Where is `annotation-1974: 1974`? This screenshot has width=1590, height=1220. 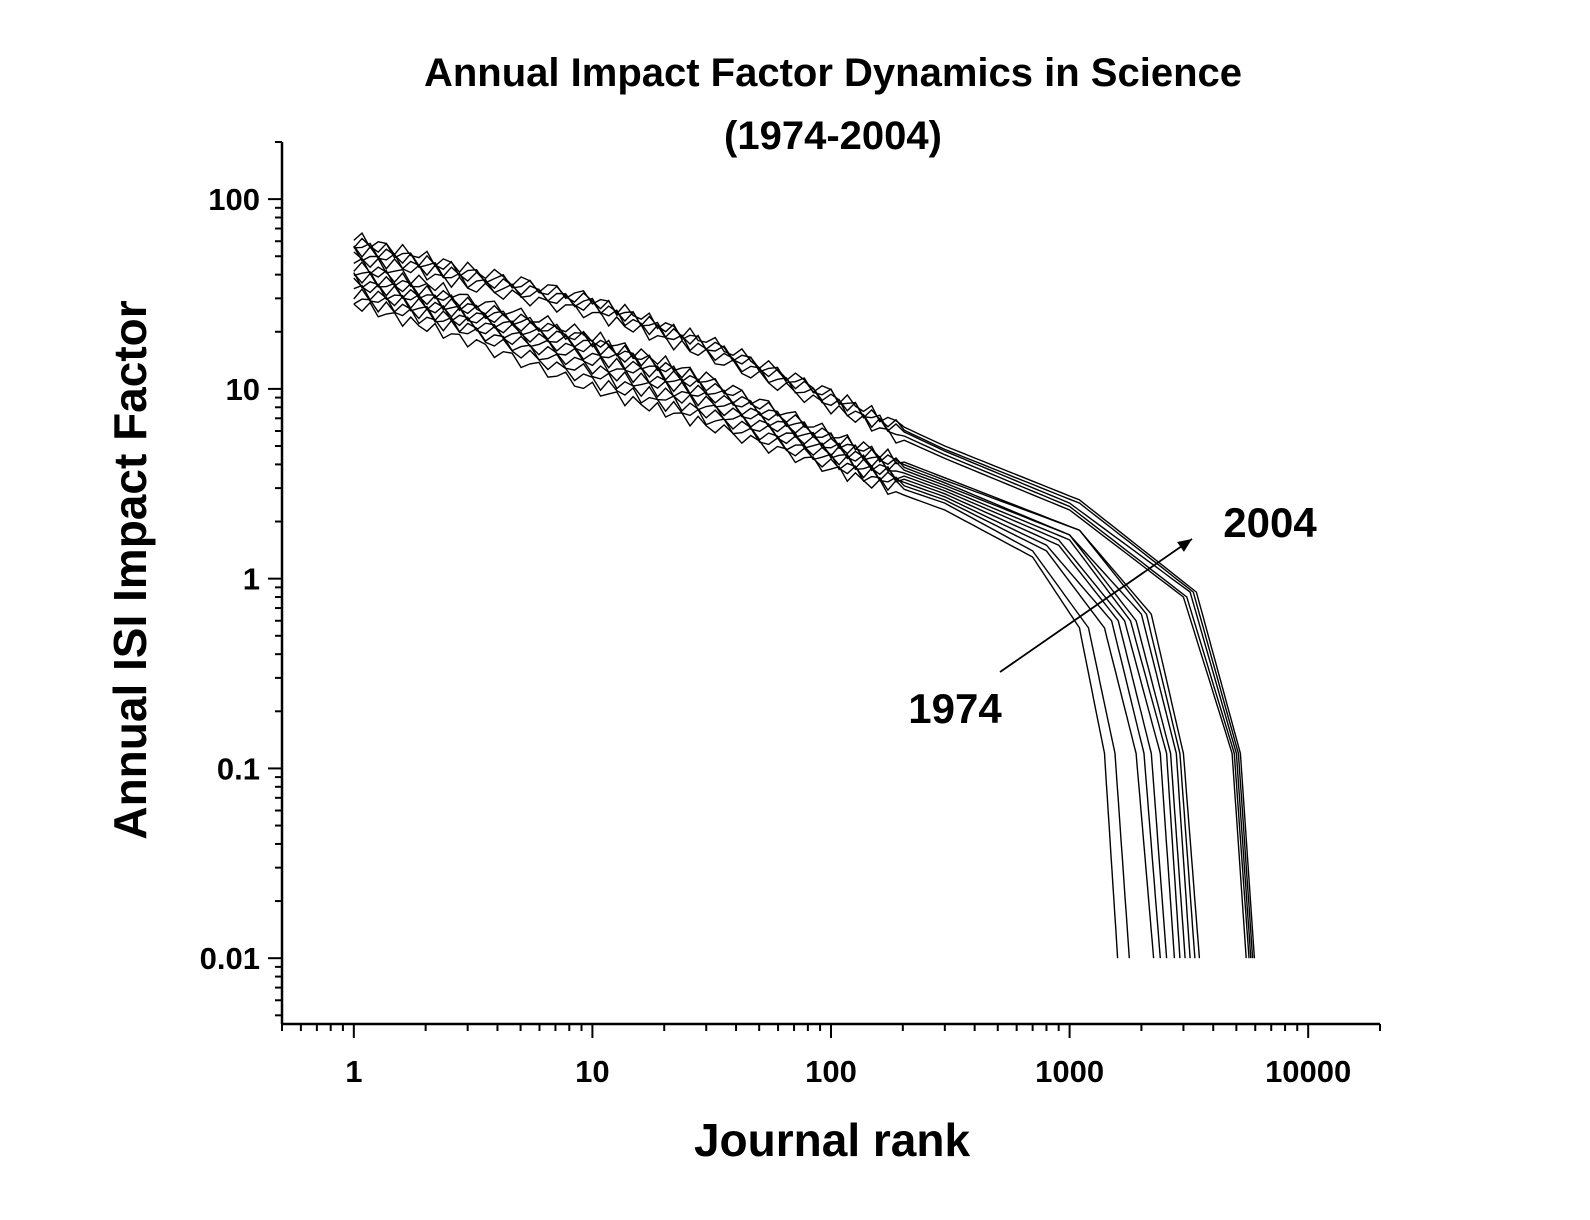 annotation-1974: 1974 is located at coordinates (955, 708).